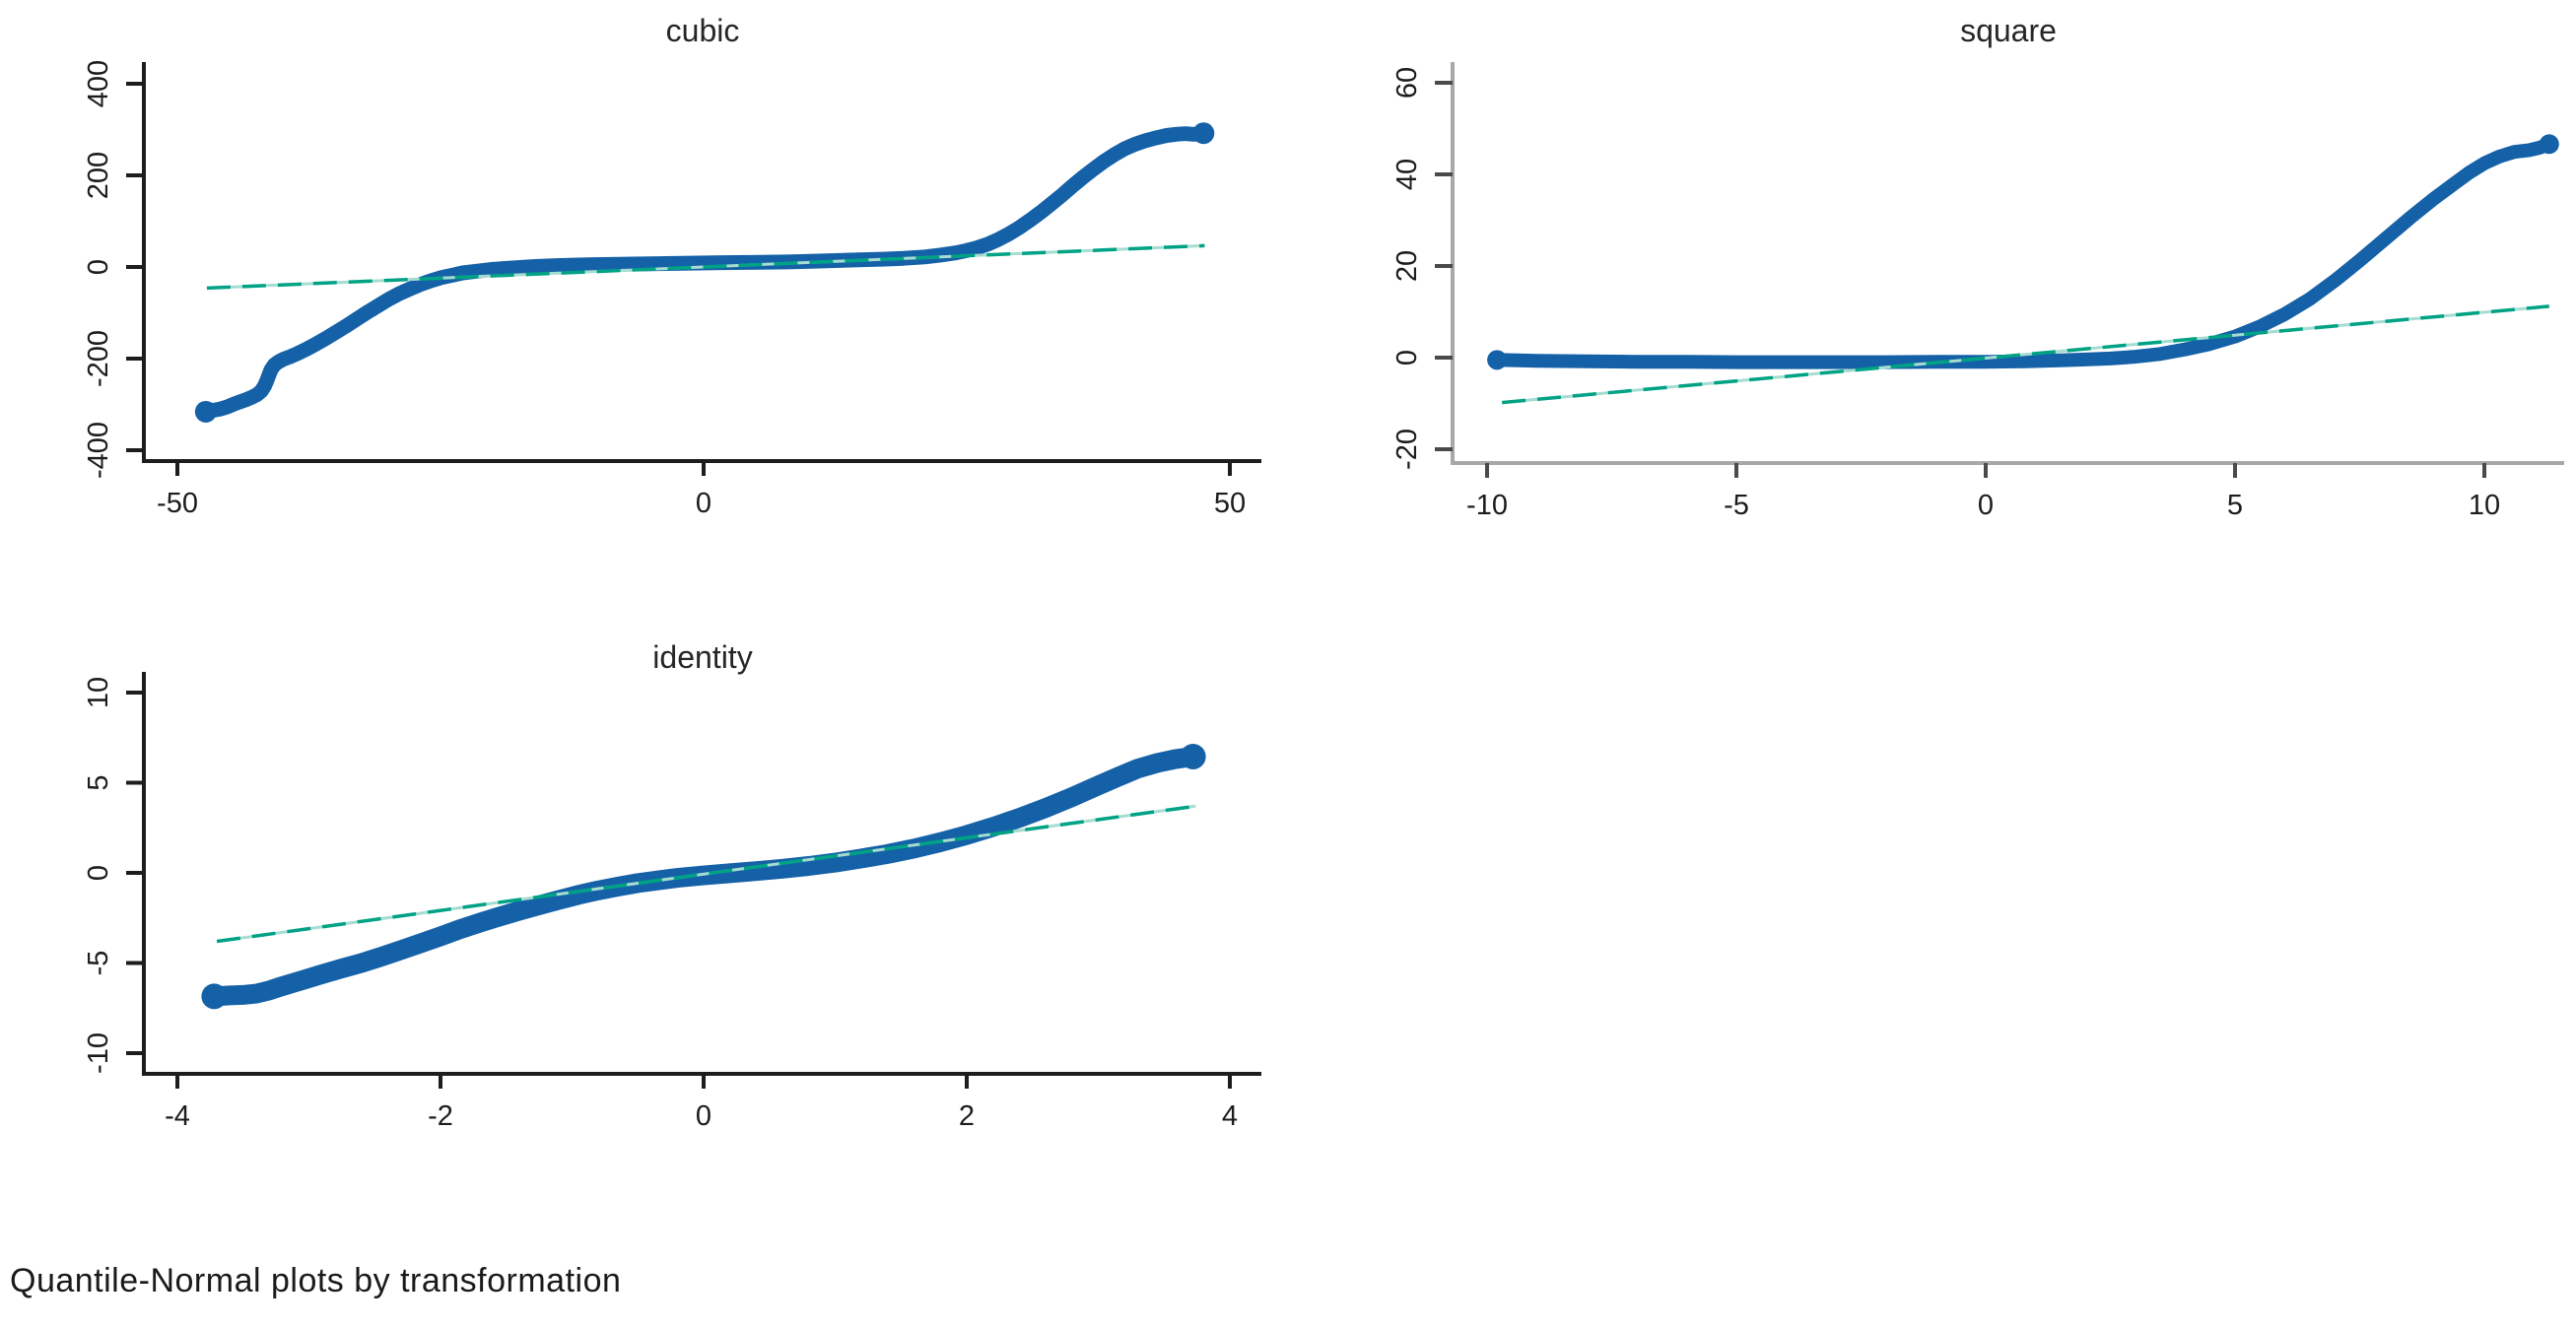  Describe the element at coordinates (1230, 1116) in the screenshot. I see `x-tick-label: 4` at that location.